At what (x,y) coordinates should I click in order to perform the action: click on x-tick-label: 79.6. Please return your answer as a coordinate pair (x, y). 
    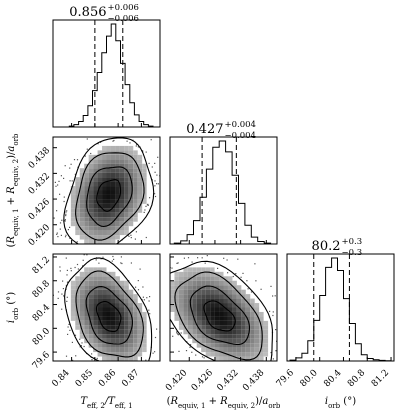
    Looking at the image, I should click on (285, 378).